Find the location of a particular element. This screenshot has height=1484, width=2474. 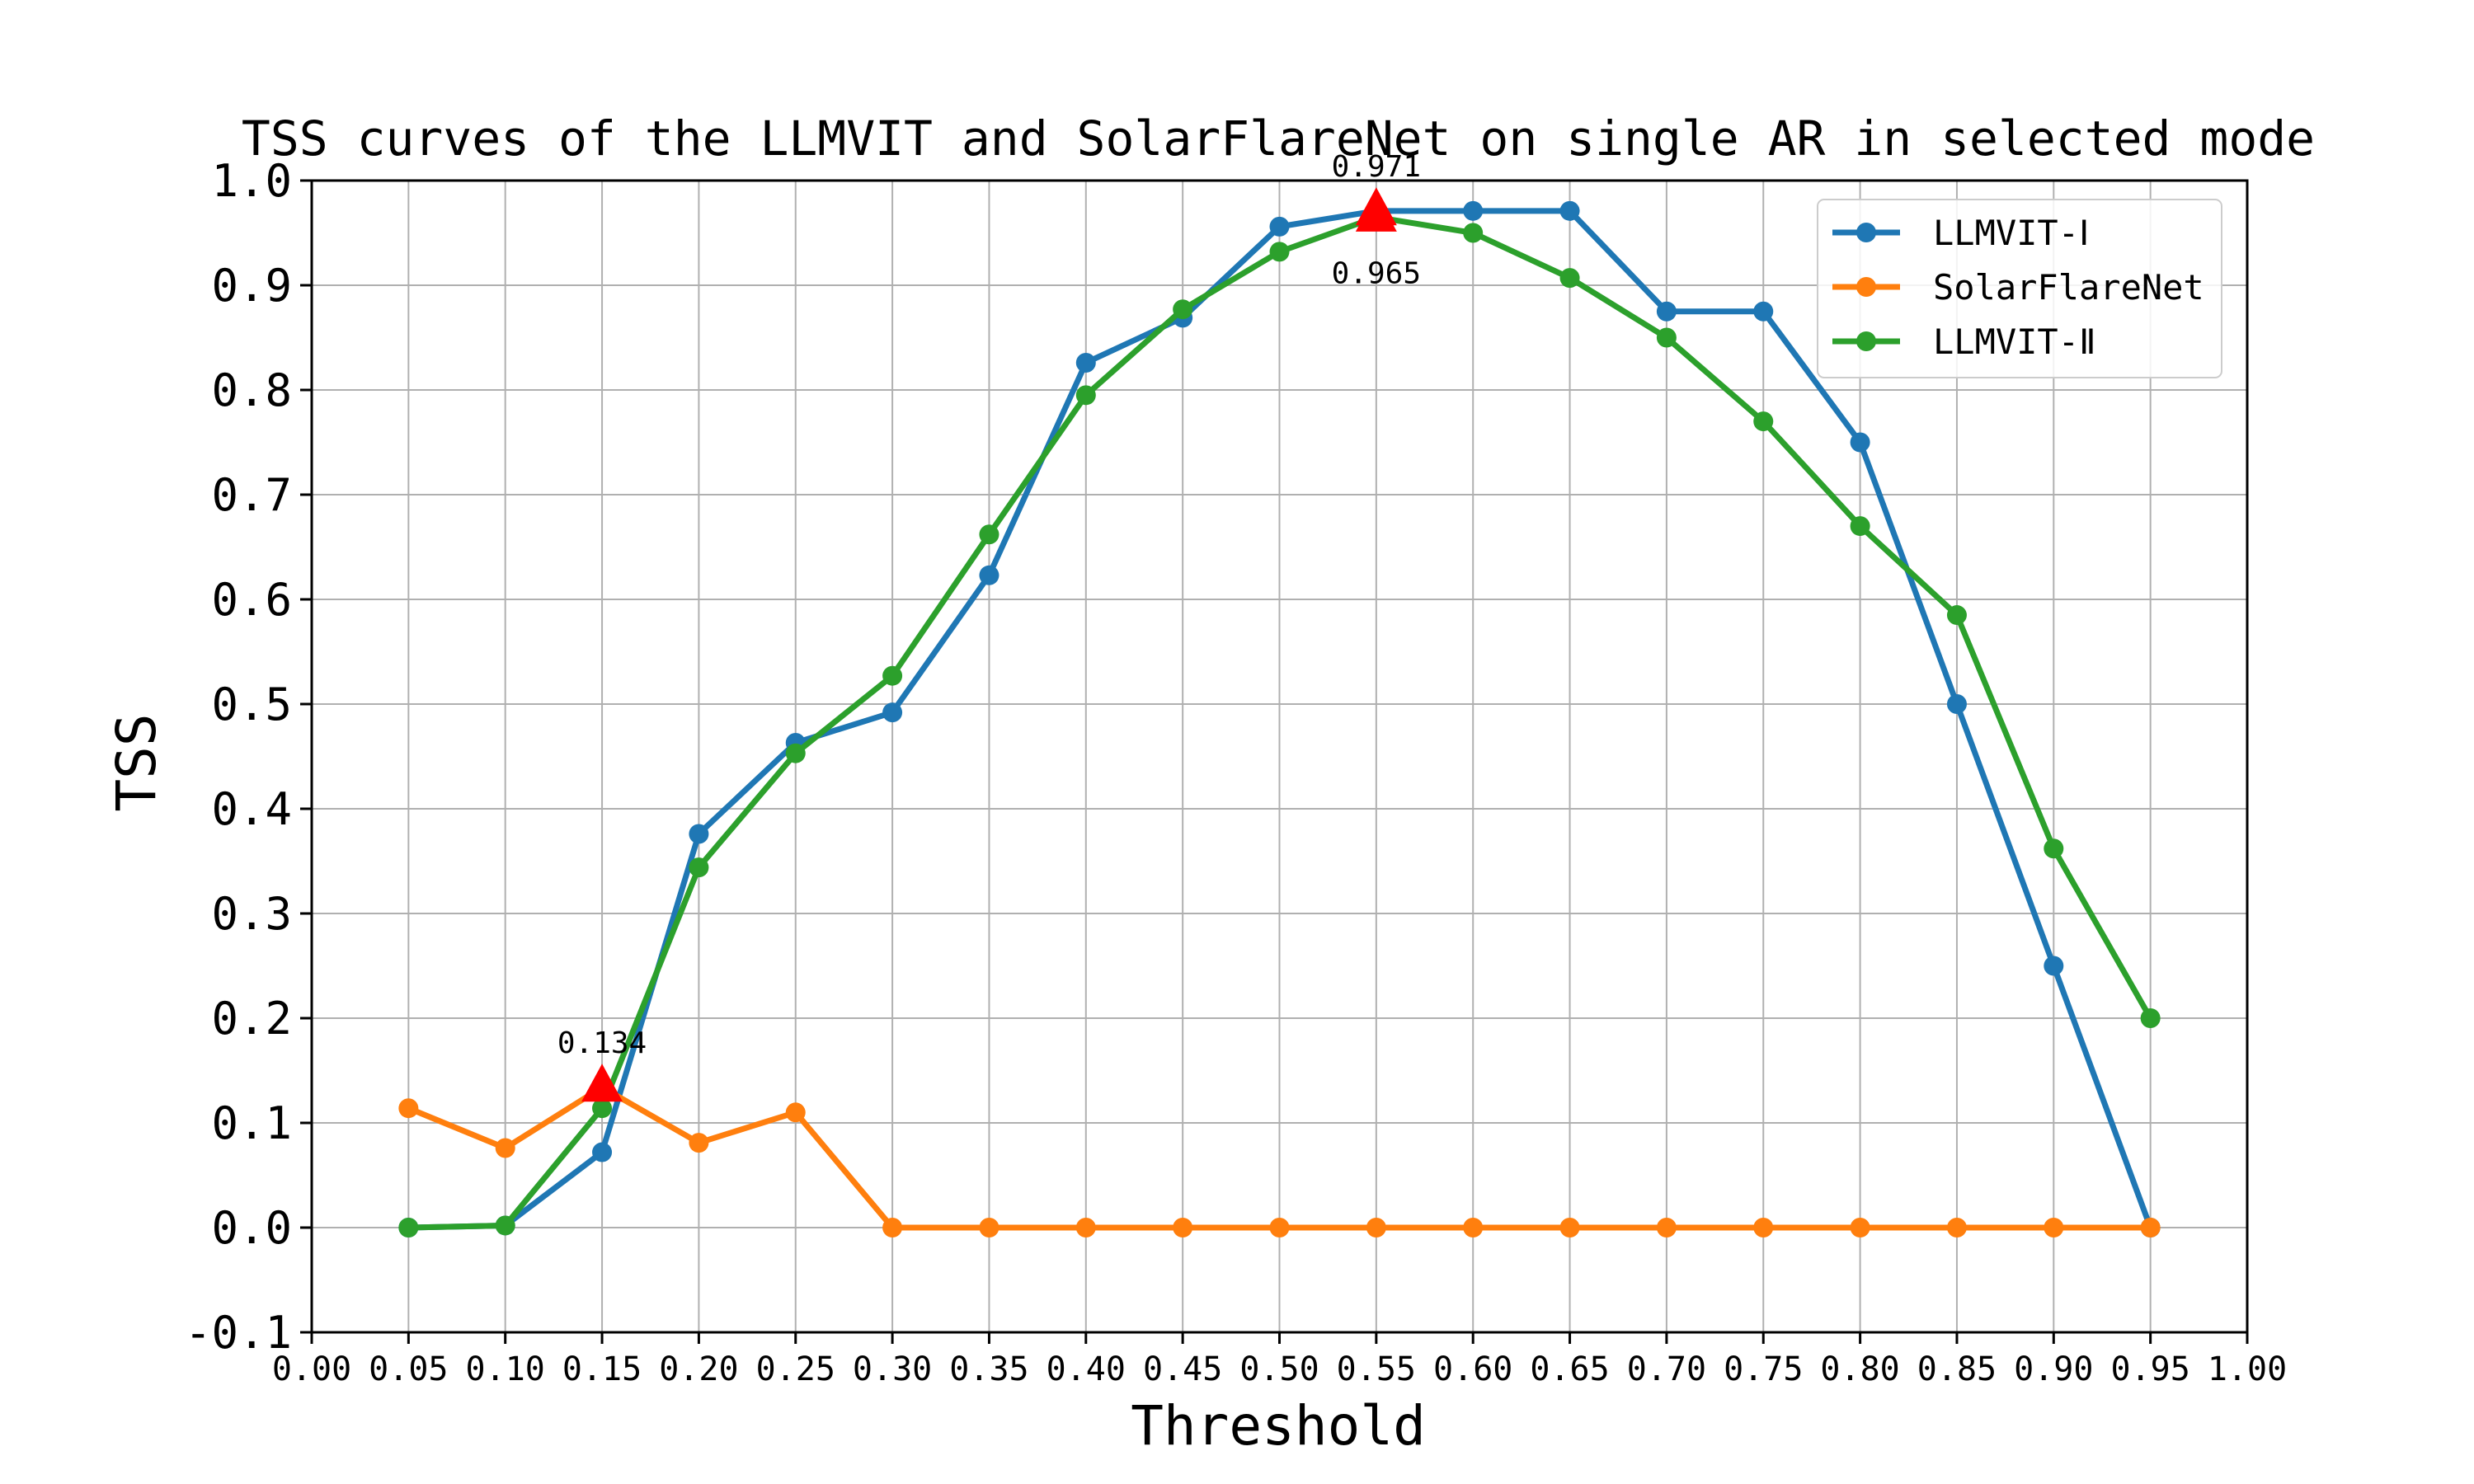

x-tick-label: 0.50 is located at coordinates (1279, 1369).